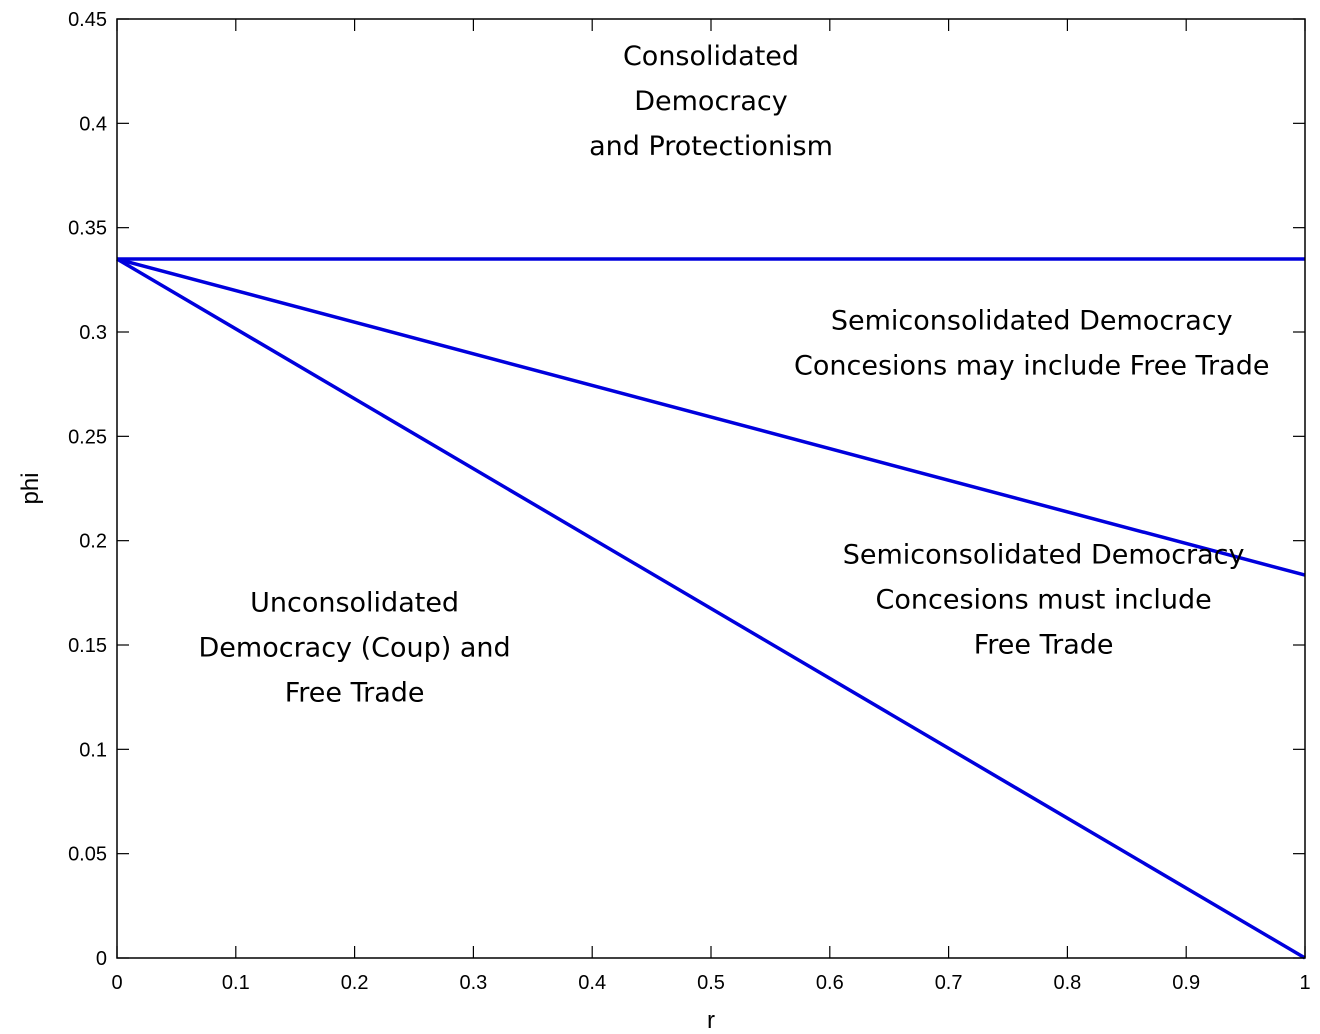 The height and width of the screenshot is (1034, 1320). What do you see at coordinates (1186, 983) in the screenshot?
I see `x-tick-label: 0.9` at bounding box center [1186, 983].